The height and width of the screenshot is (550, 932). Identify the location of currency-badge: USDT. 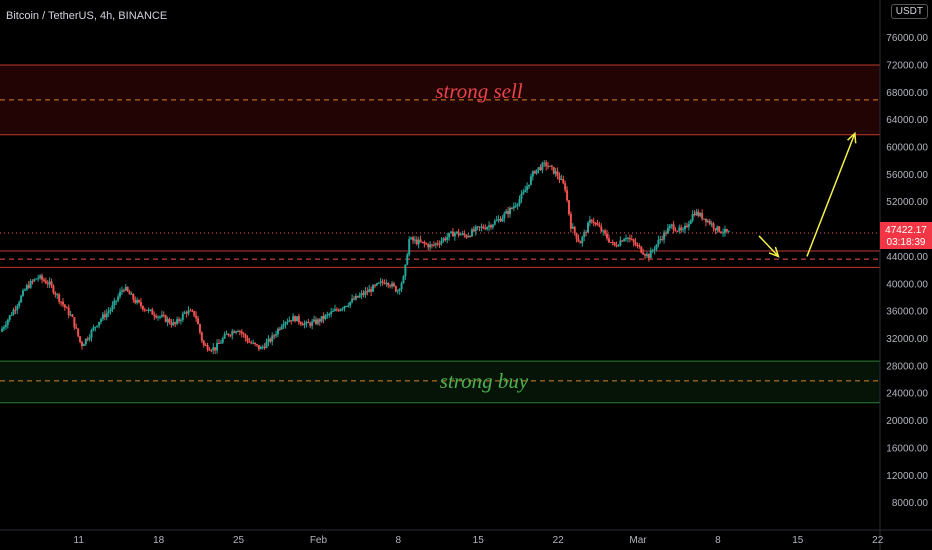
(909, 11).